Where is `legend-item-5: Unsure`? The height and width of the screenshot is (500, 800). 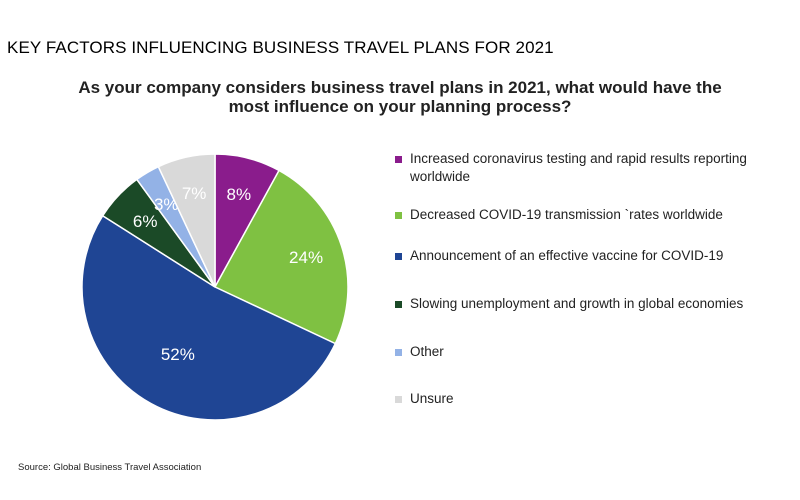
legend-item-5: Unsure is located at coordinates (595, 399).